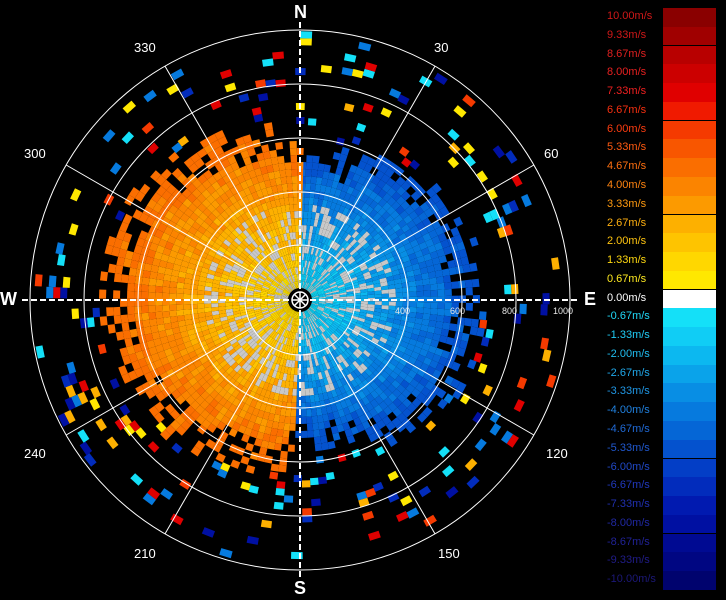  What do you see at coordinates (628, 391) in the screenshot?
I see `legend-label: -3.33m/s` at bounding box center [628, 391].